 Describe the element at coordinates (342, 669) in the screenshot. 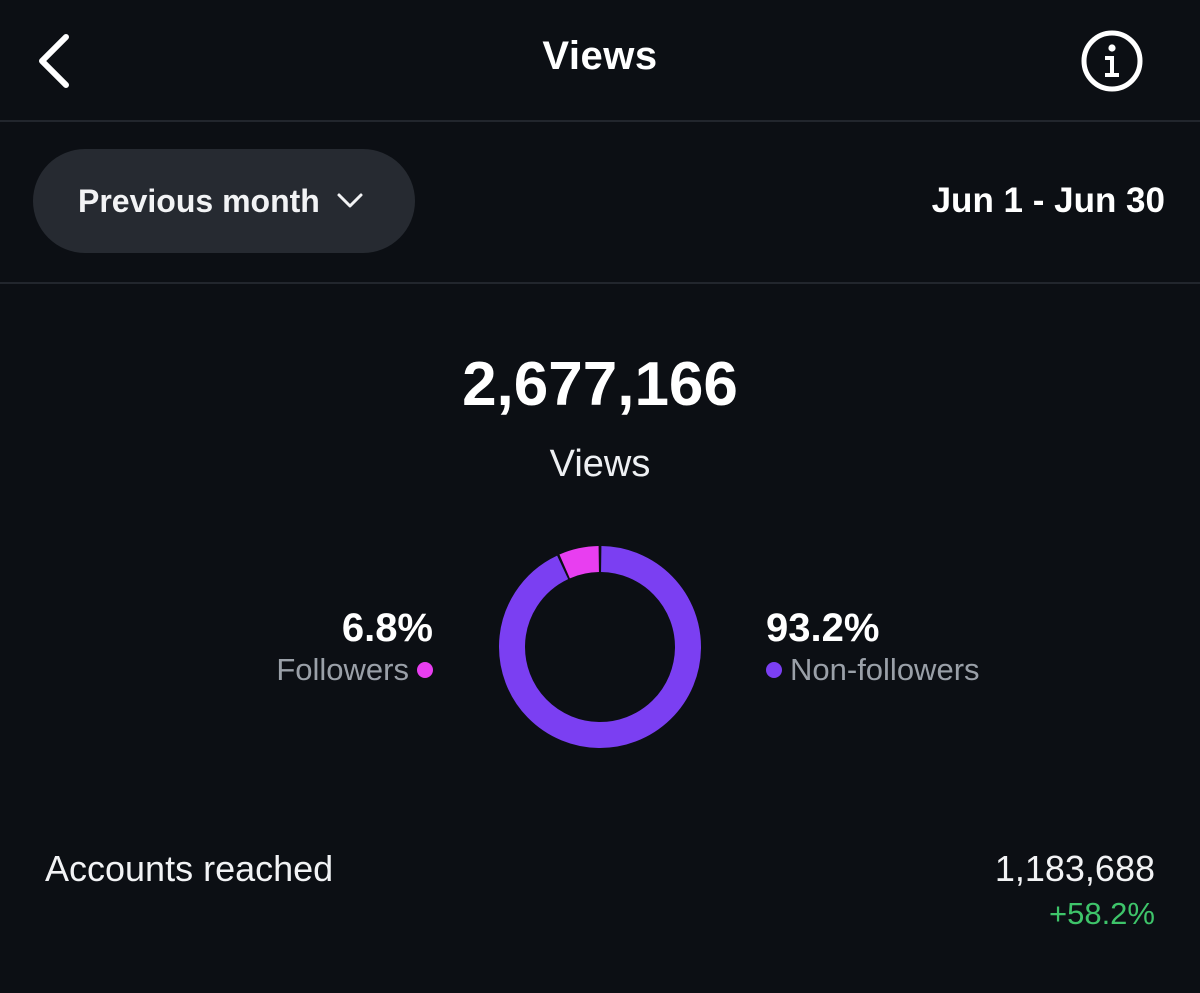

I see `followers-label: Followers` at that location.